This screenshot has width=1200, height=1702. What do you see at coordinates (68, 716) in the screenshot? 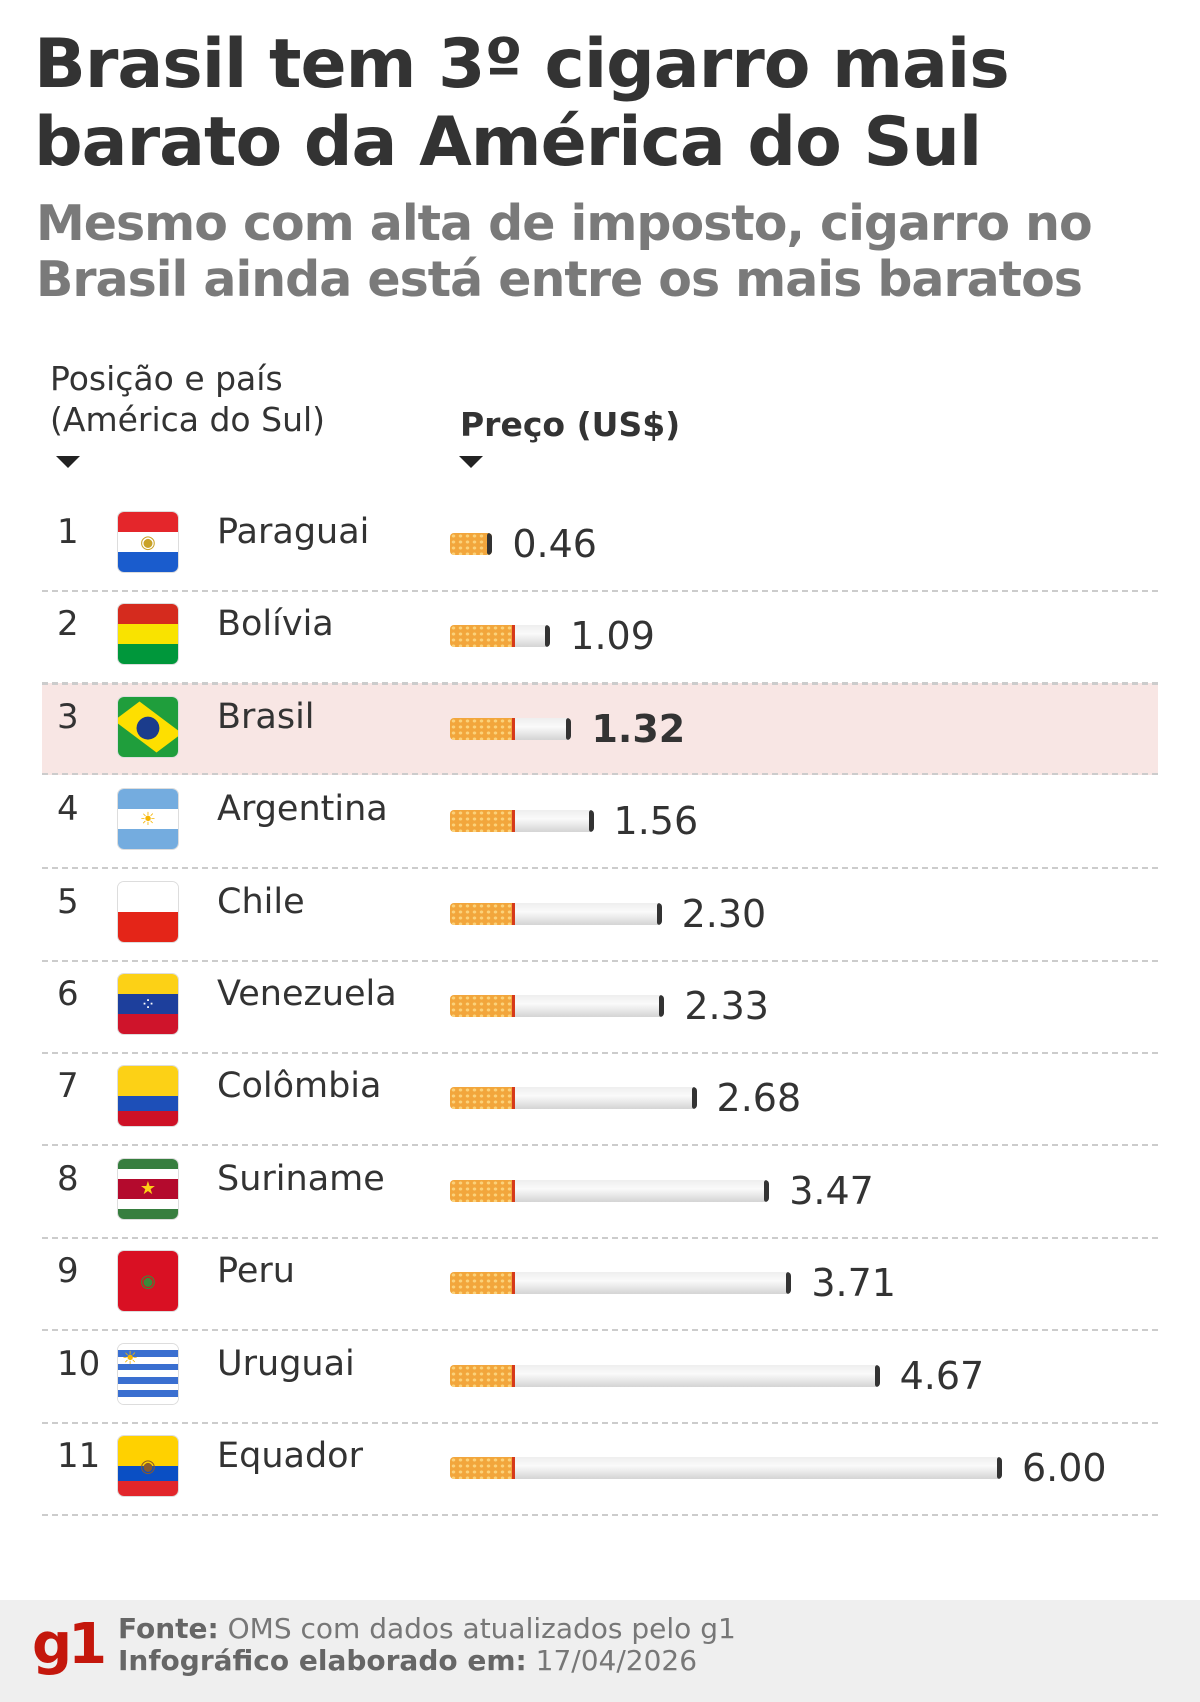
I see `rank: 3` at bounding box center [68, 716].